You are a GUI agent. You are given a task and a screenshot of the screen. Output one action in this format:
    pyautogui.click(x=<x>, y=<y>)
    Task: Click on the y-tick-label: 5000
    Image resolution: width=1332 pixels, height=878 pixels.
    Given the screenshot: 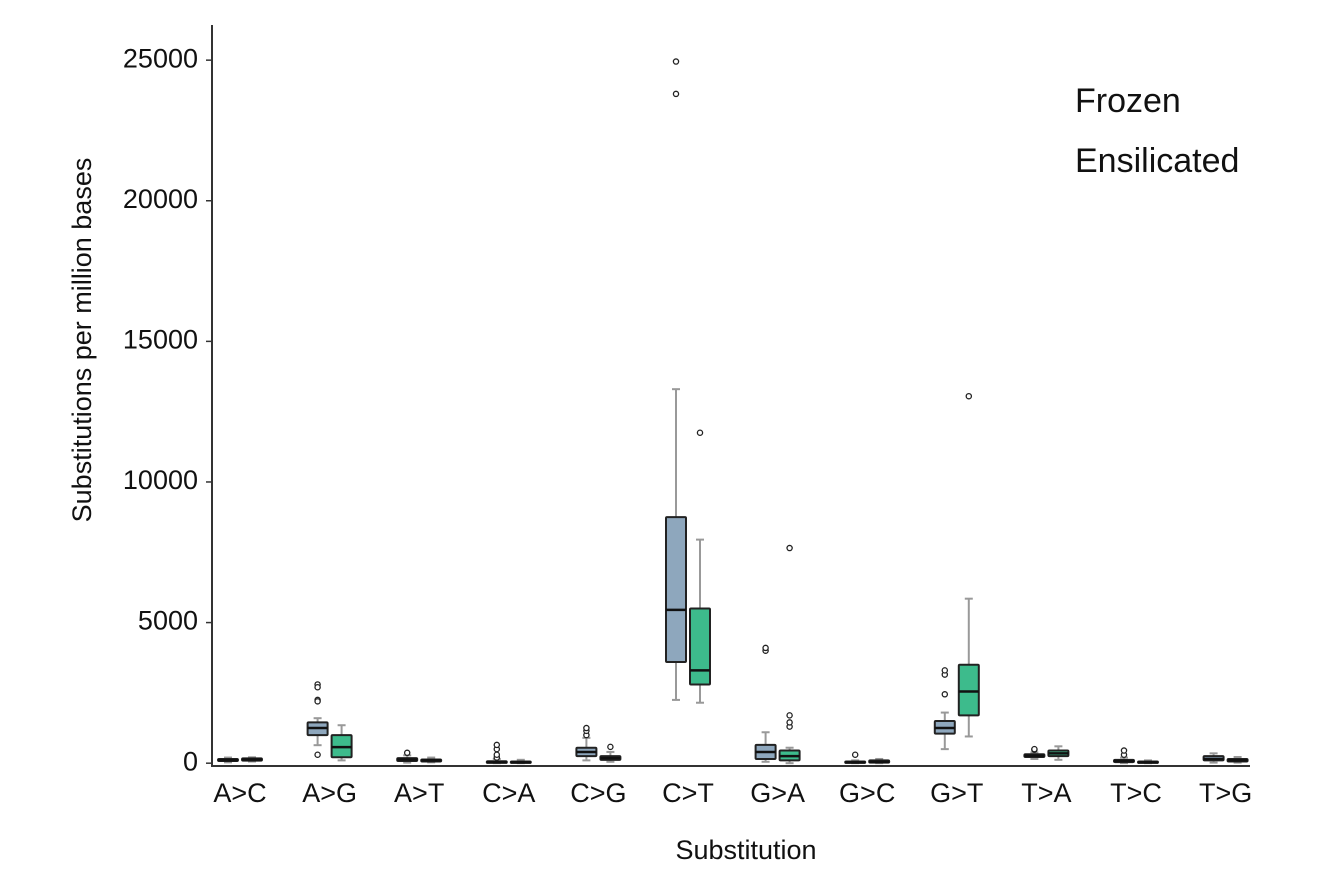 What is the action you would take?
    pyautogui.click(x=168, y=621)
    